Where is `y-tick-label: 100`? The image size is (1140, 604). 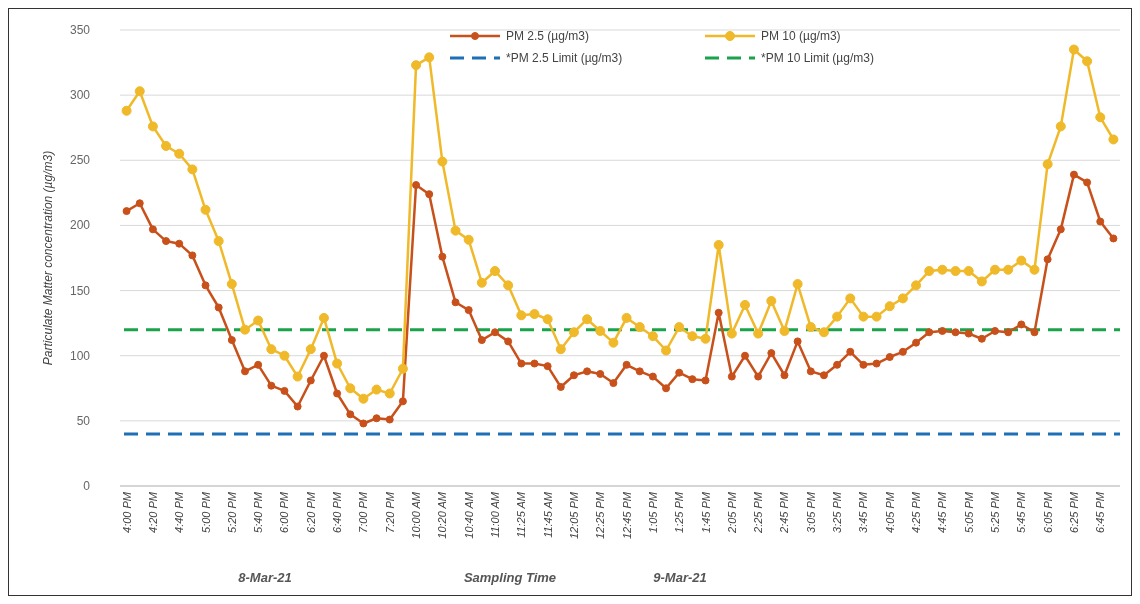 y-tick-label: 100 is located at coordinates (80, 355).